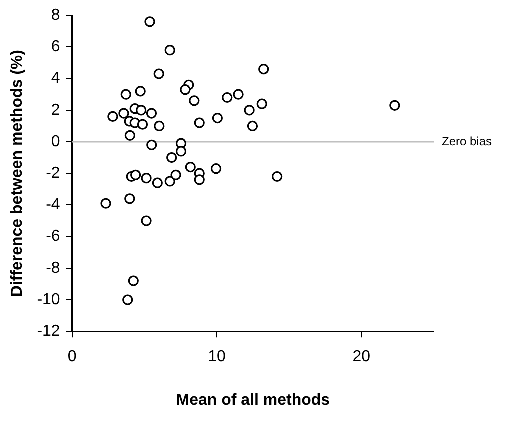 This screenshot has width=514, height=428. Describe the element at coordinates (55, 141) in the screenshot. I see `y-tick-label: 0` at that location.